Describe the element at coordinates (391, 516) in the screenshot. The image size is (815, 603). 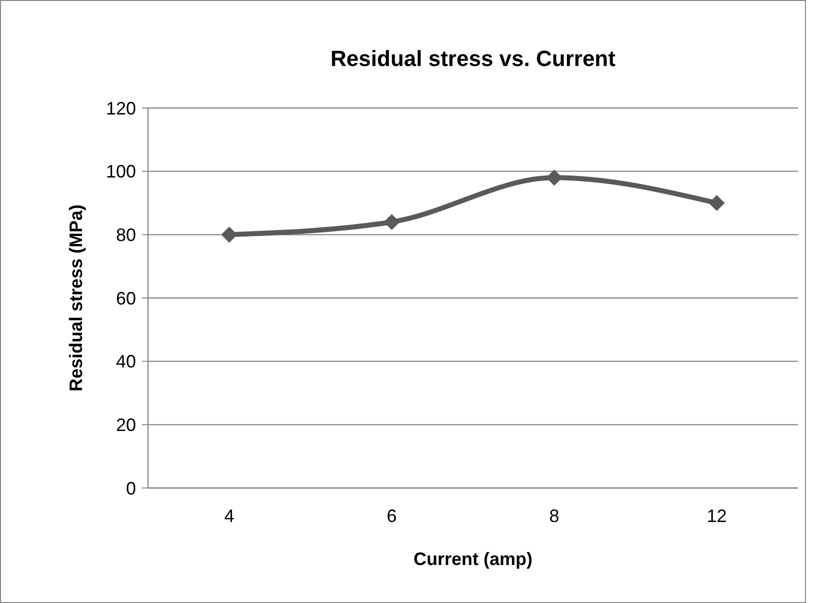
I see `x-tick-label: 6` at that location.